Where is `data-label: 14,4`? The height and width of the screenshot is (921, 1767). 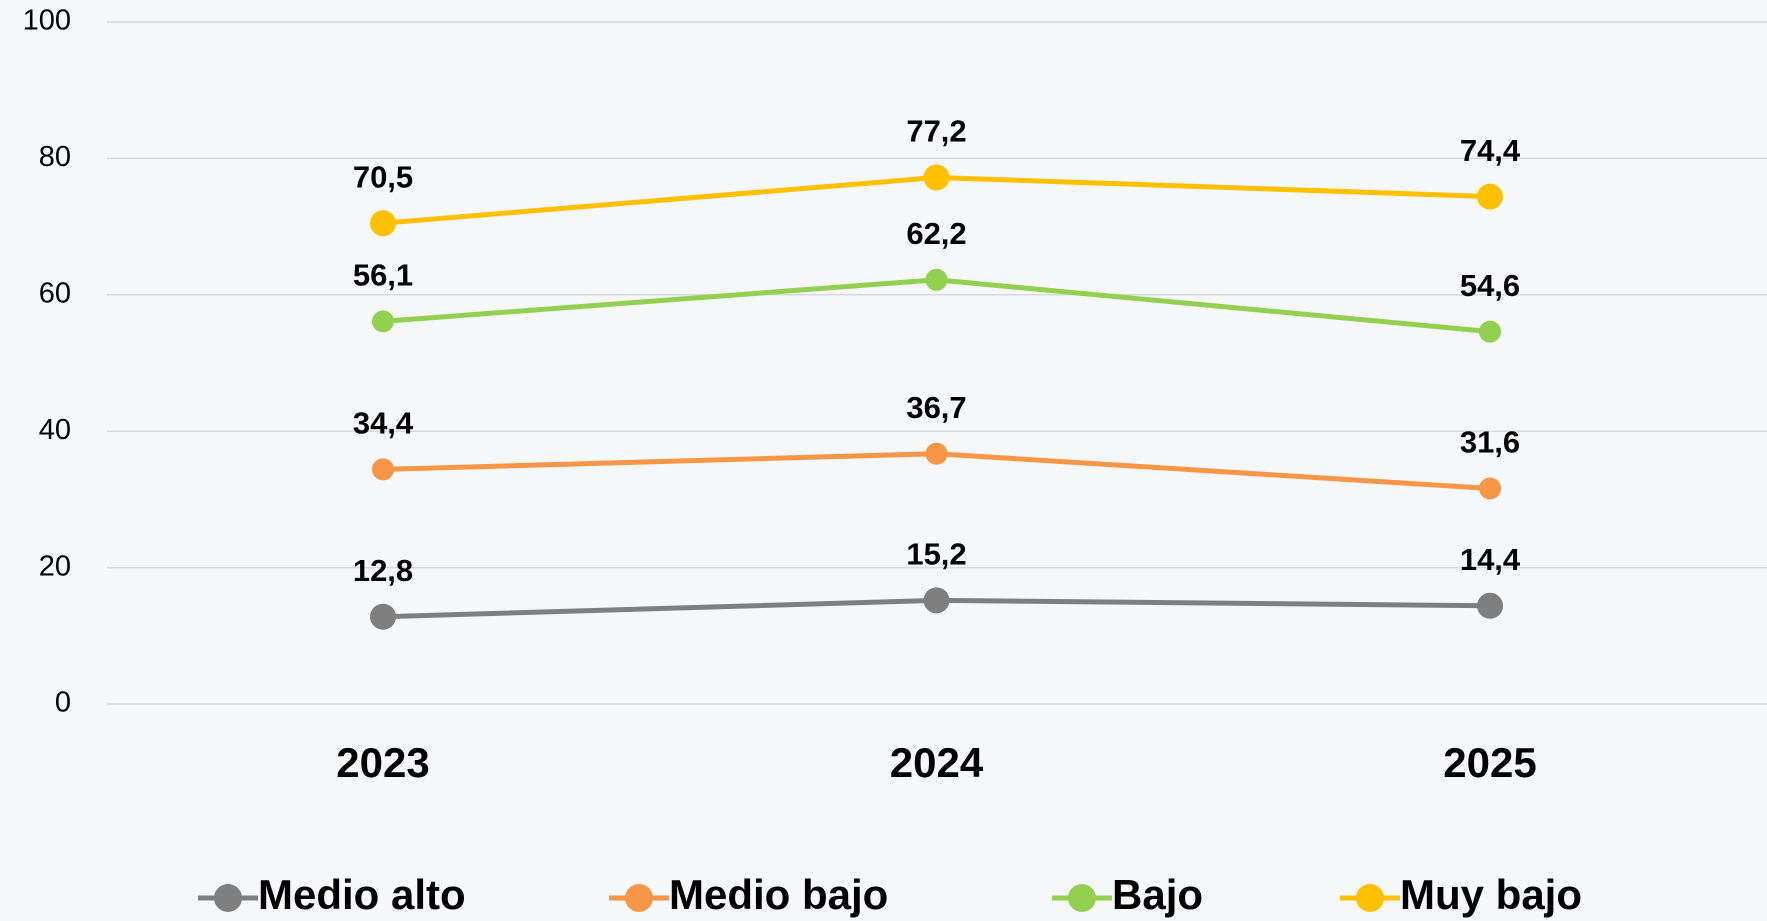 data-label: 14,4 is located at coordinates (1490, 559).